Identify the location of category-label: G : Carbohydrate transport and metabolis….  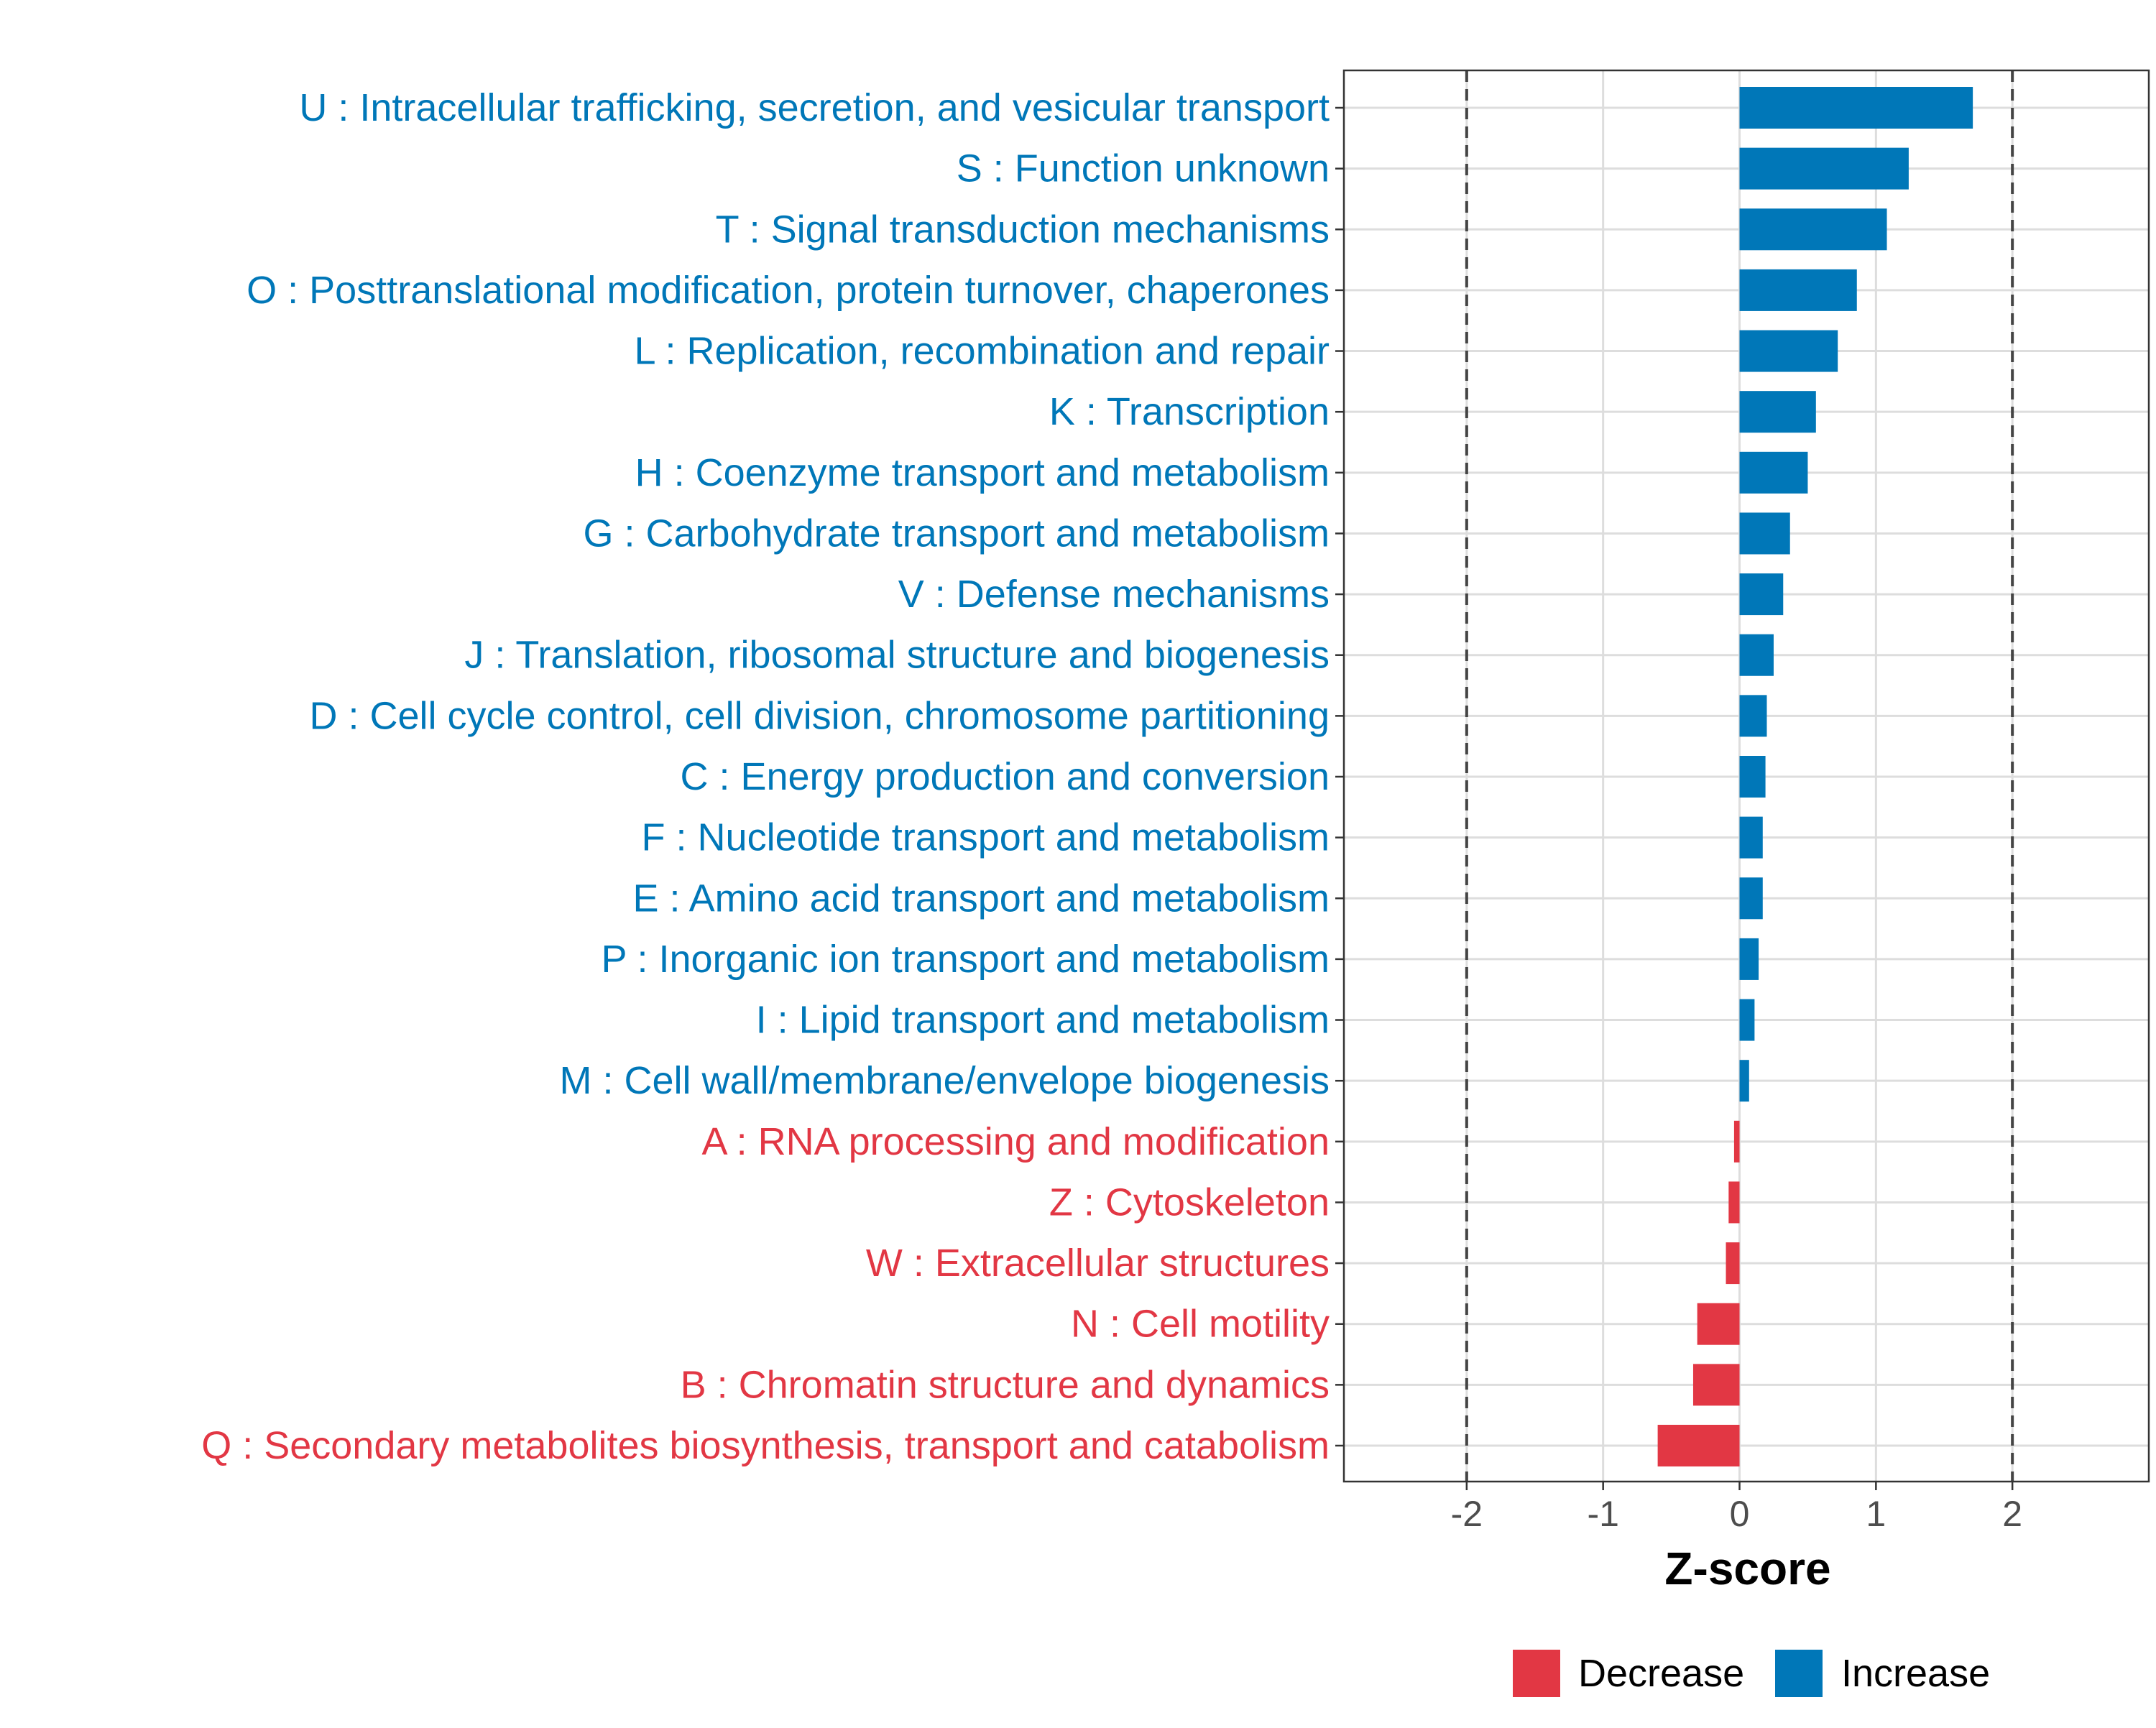
(957, 533).